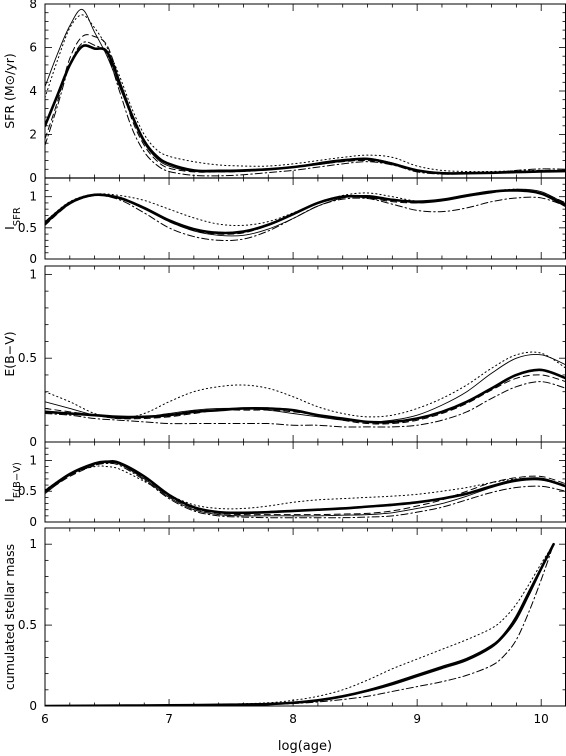  What do you see at coordinates (9, 91) in the screenshot?
I see `y-axis-label: SFR (M⊙/yr)` at bounding box center [9, 91].